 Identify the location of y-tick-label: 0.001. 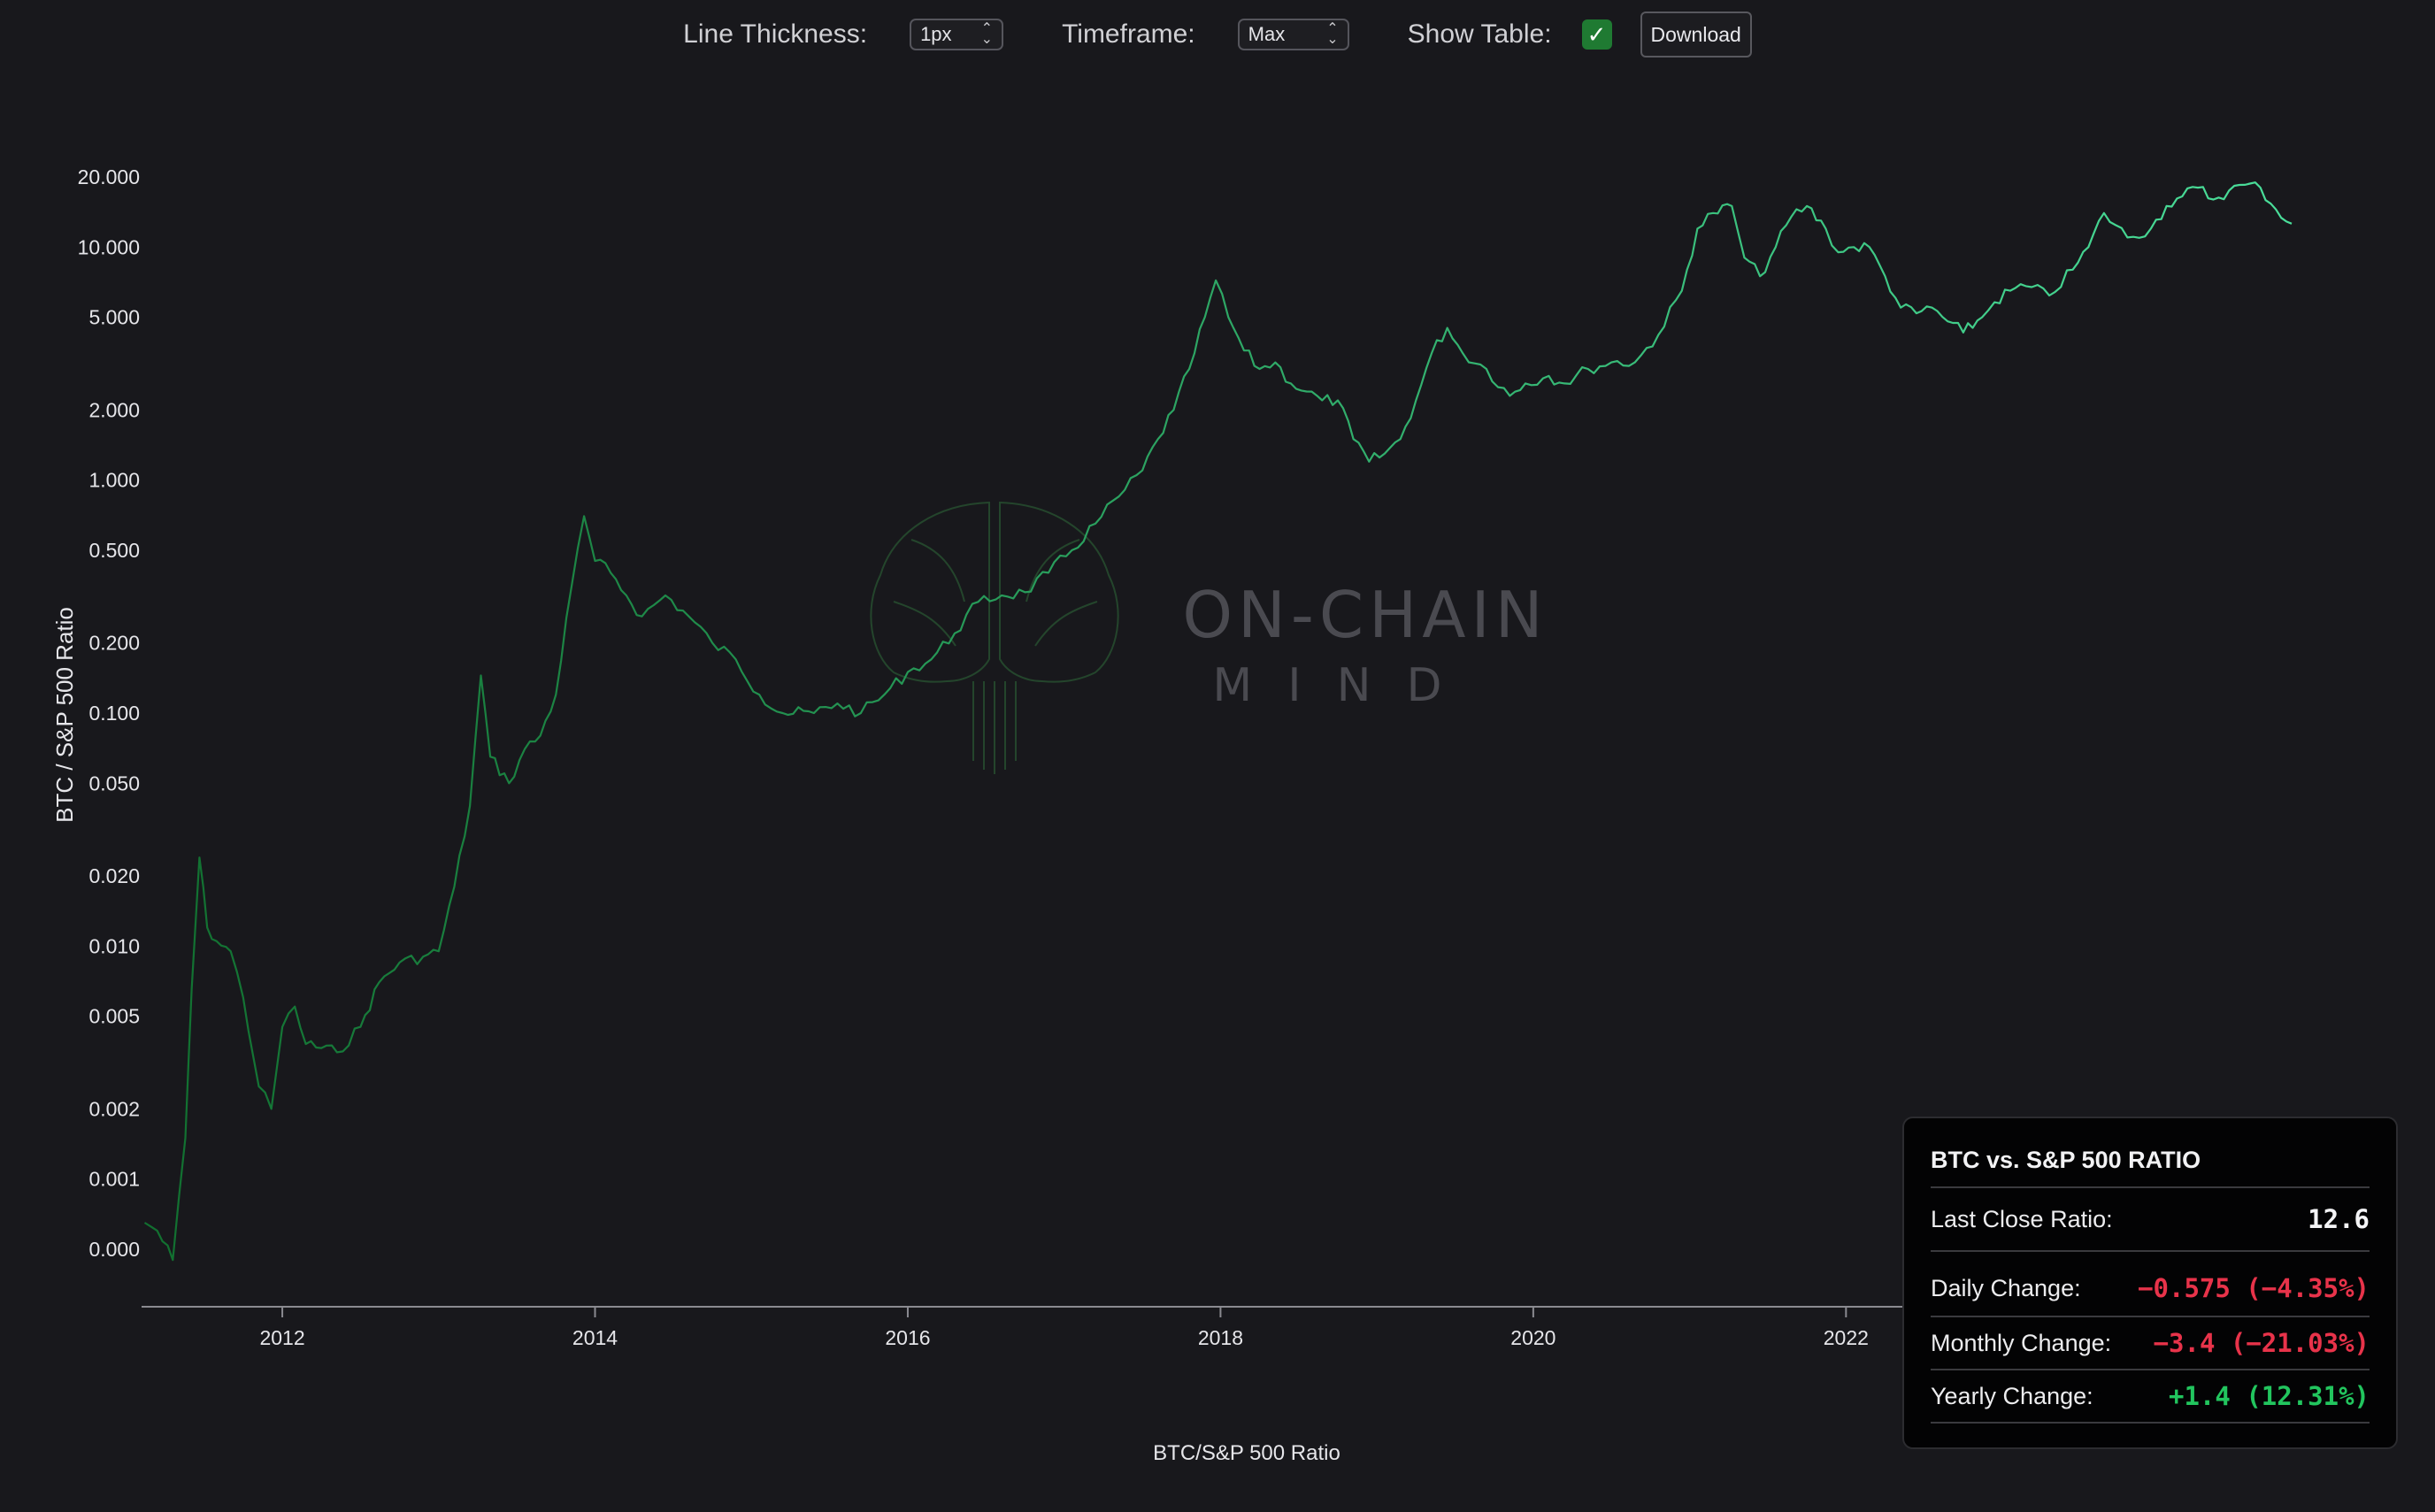
(114, 1179).